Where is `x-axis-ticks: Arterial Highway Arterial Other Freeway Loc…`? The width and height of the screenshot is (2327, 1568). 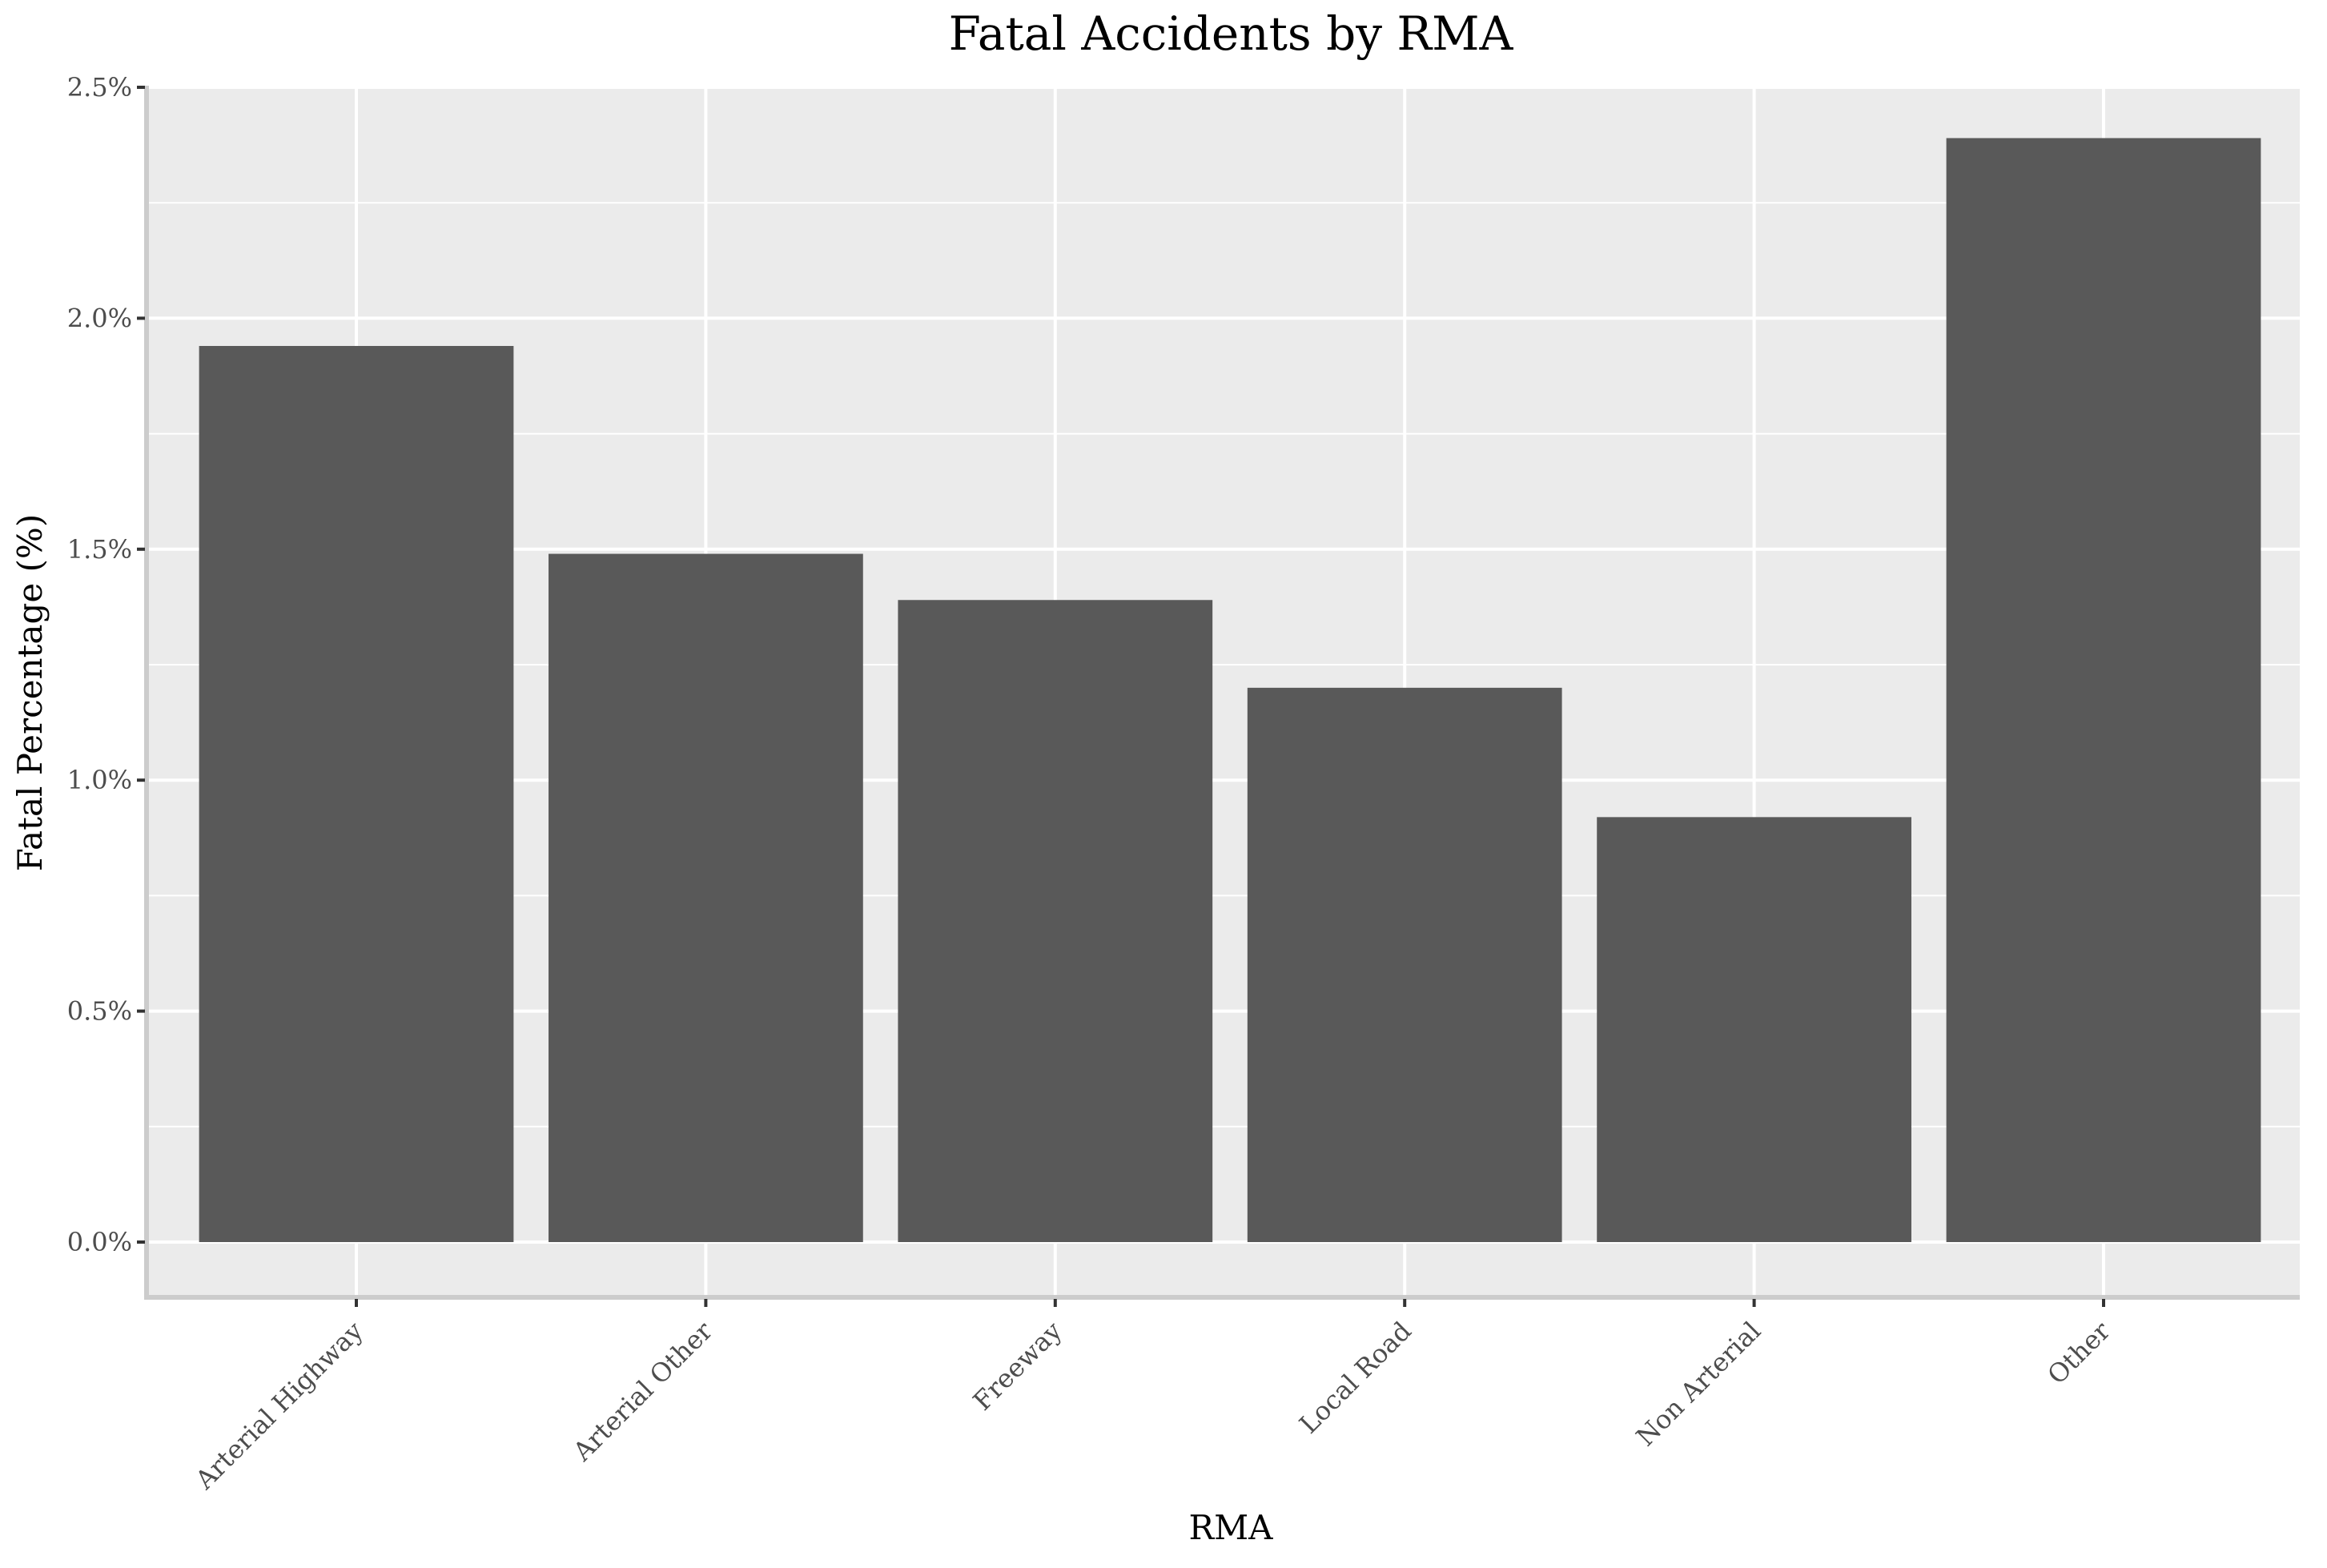
x-axis-ticks: Arterial Highway Arterial Other Freeway Loc… is located at coordinates (1153, 1397).